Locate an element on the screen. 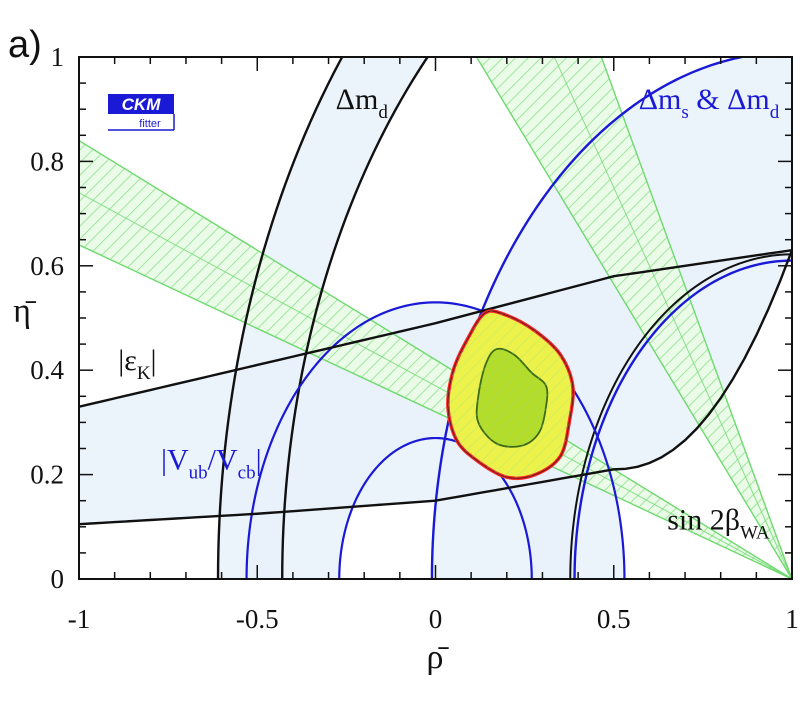  y-tick-label: 0 is located at coordinates (58, 579).